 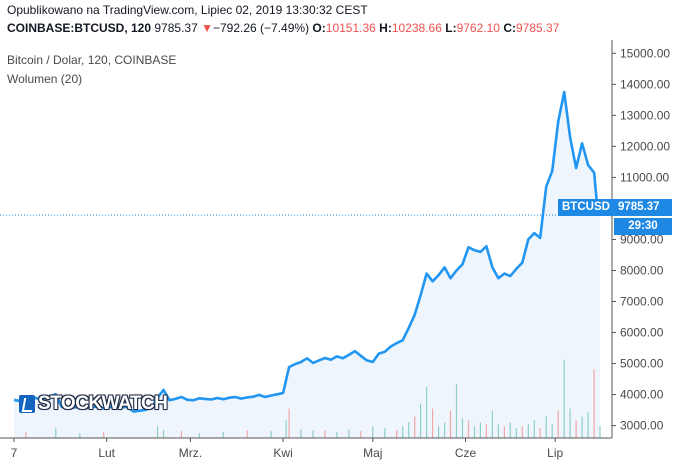 What do you see at coordinates (207, 28) in the screenshot?
I see `down-arrow-icon: ▼` at bounding box center [207, 28].